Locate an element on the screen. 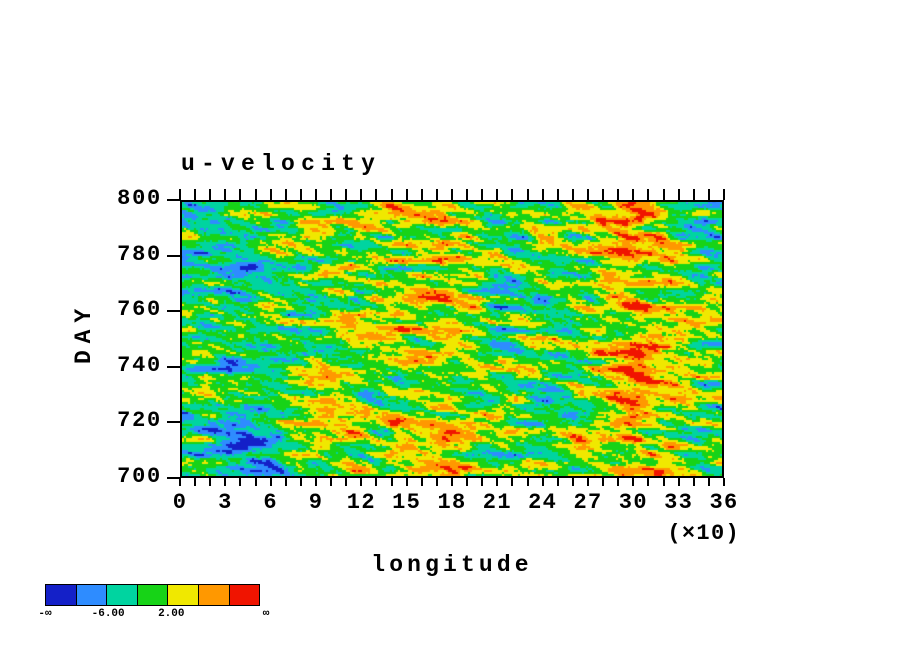 This screenshot has width=904, height=654. x-tick-label: 3 is located at coordinates (225, 502).